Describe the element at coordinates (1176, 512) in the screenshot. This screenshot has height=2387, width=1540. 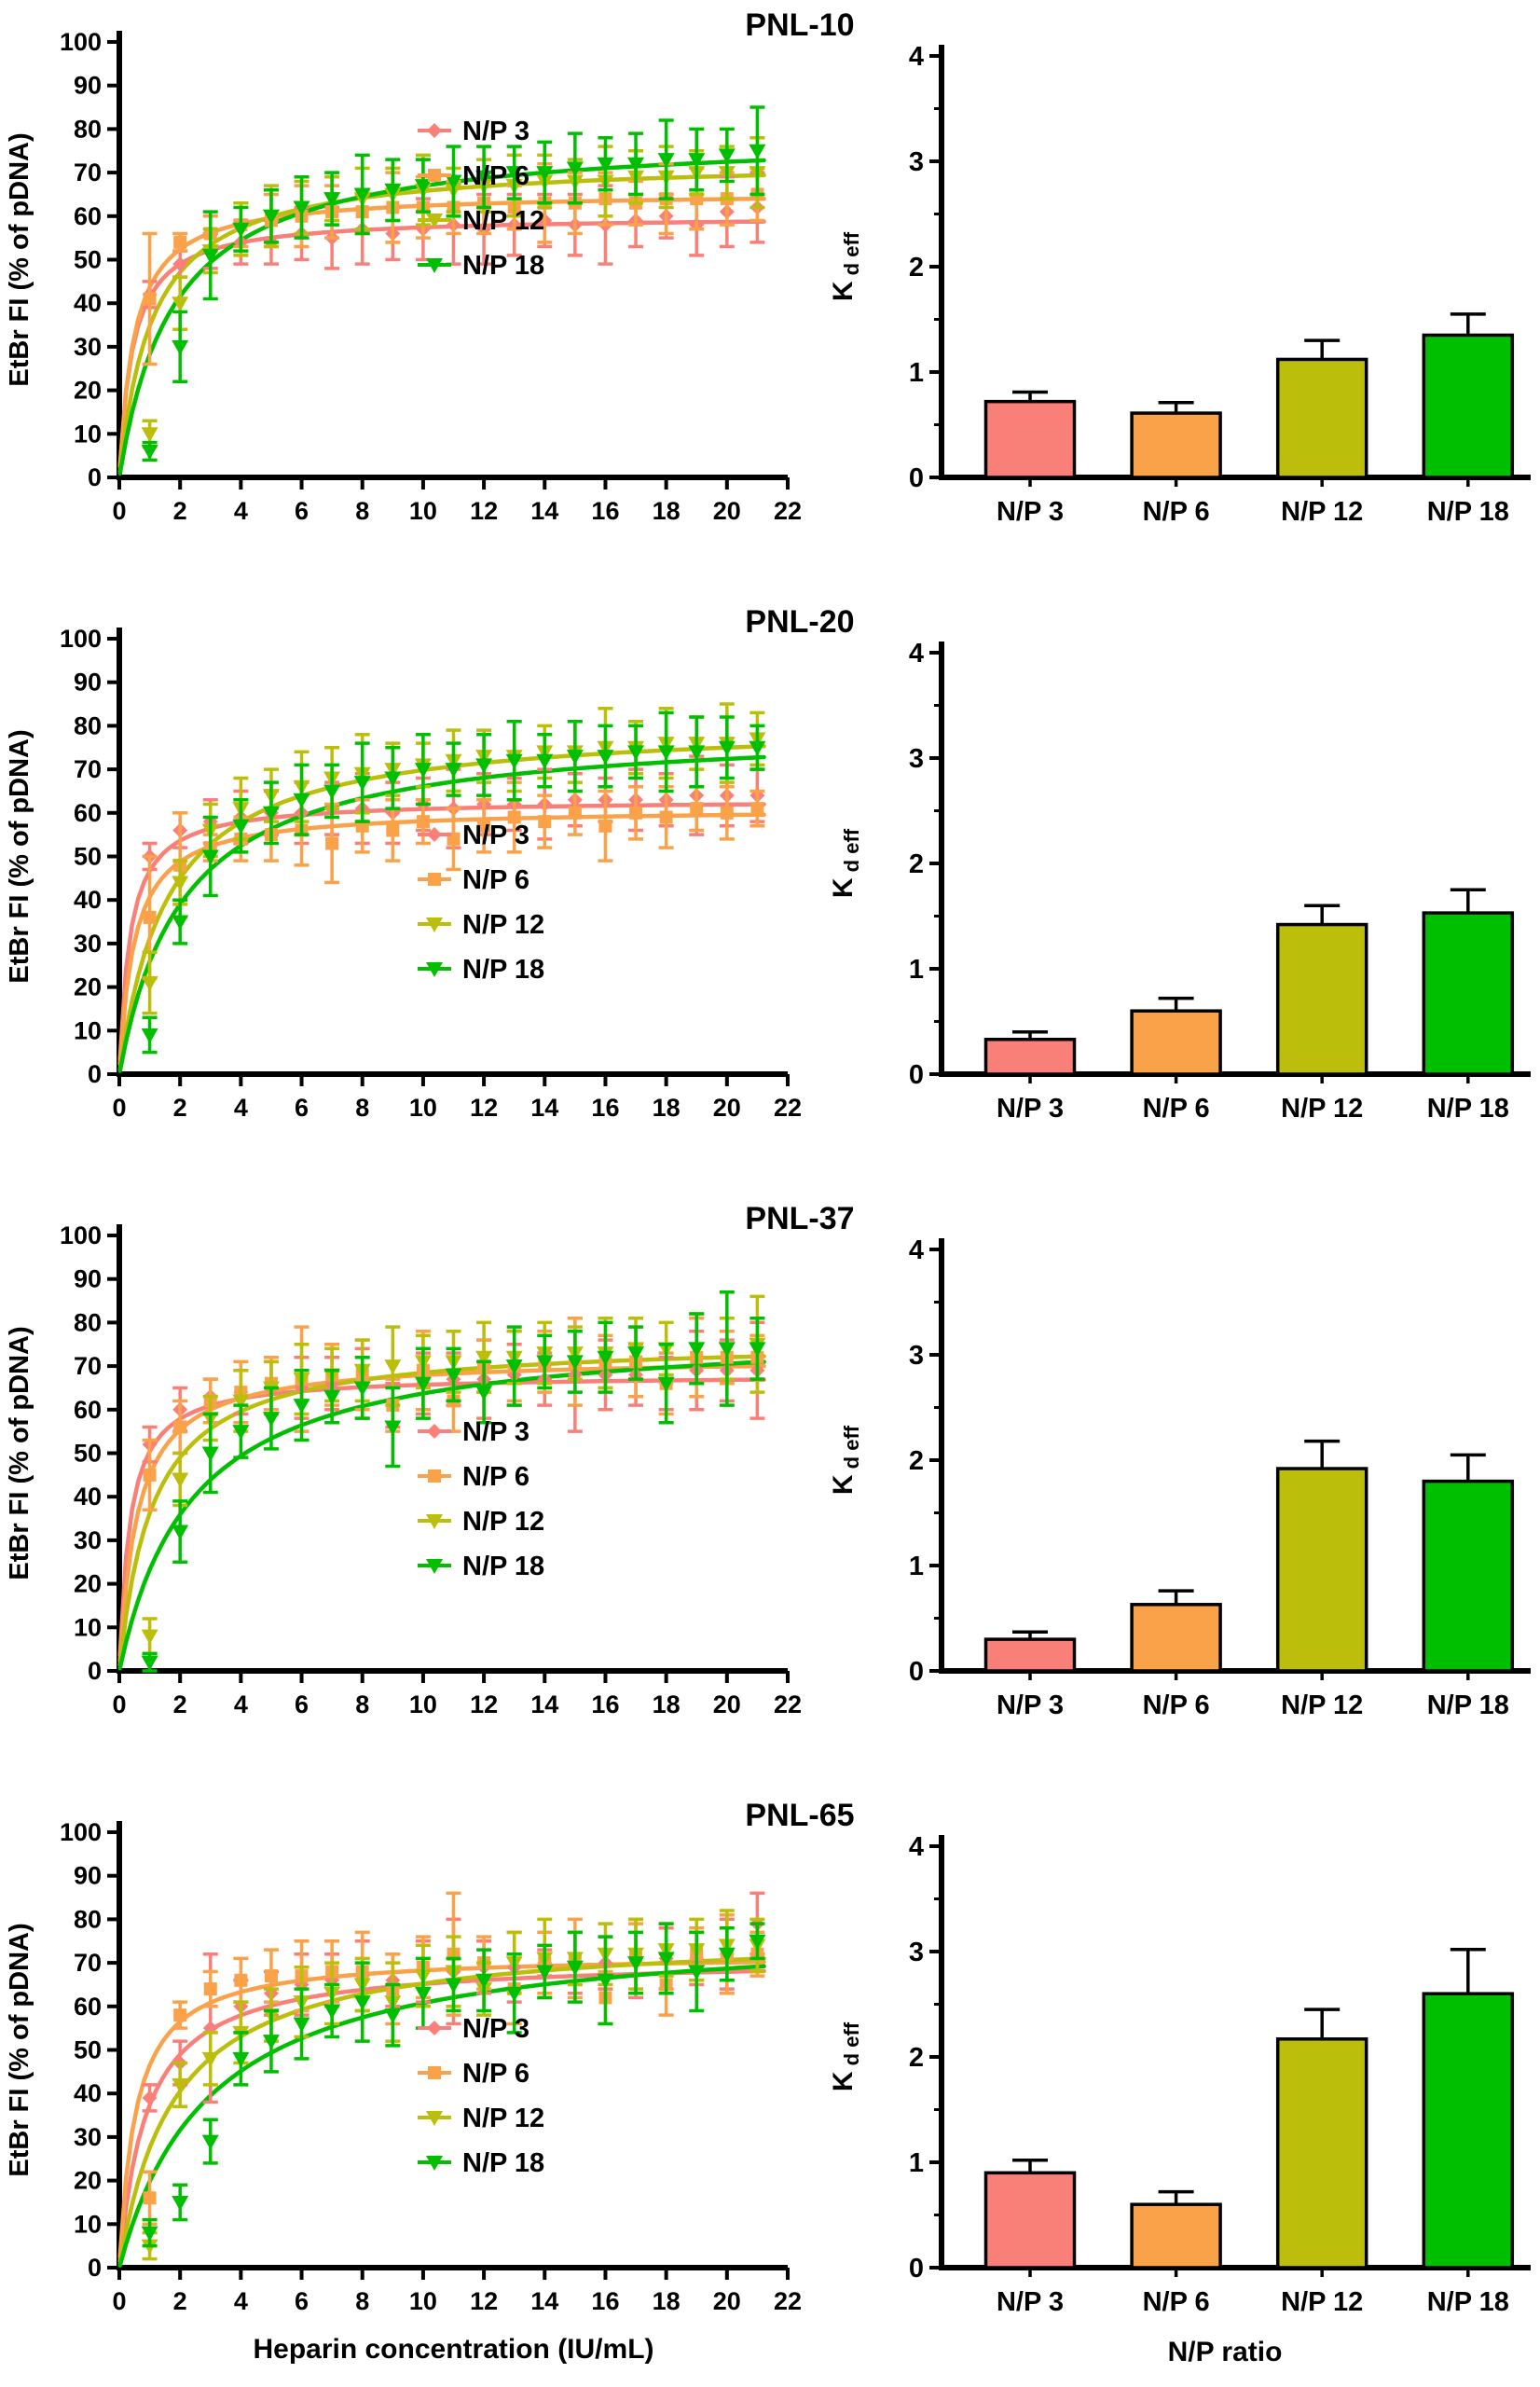
I see `bar-category-label: N/P 6` at that location.